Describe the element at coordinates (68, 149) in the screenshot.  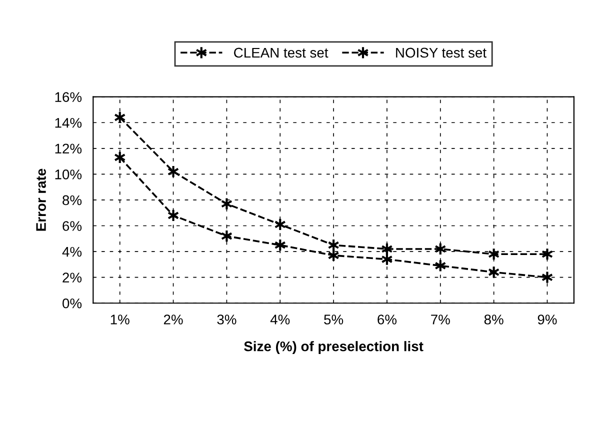
I see `y-tick-label: 12%` at that location.